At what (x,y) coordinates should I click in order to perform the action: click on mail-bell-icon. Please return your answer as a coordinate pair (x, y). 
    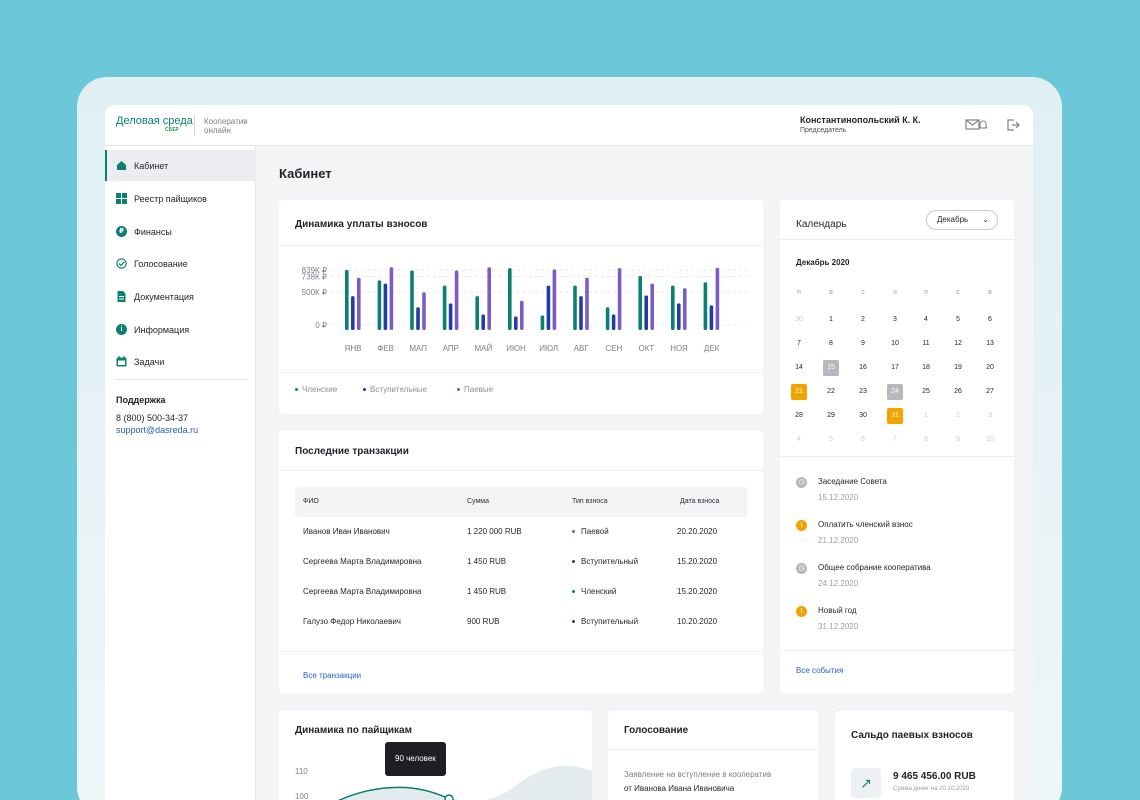
    Looking at the image, I should click on (976, 125).